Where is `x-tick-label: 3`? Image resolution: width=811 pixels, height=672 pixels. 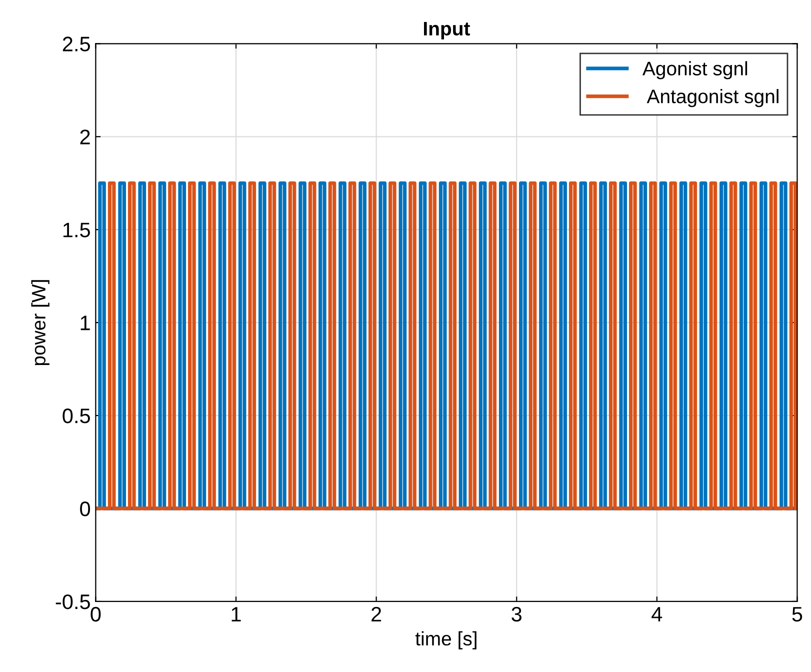
x-tick-label: 3 is located at coordinates (517, 614).